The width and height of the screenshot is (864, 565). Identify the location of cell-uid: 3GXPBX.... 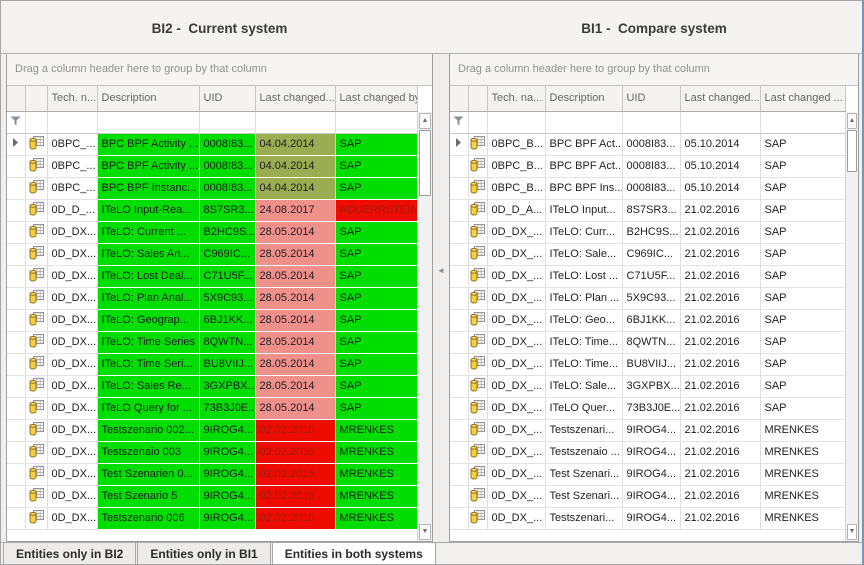
(651, 386).